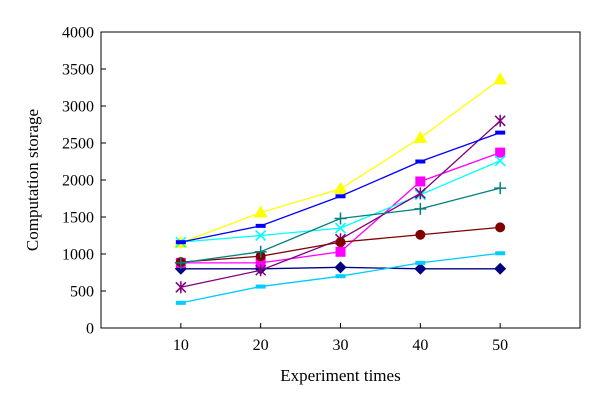 This screenshot has width=600, height=407. Describe the element at coordinates (181, 345) in the screenshot. I see `x-tick-label: 10` at that location.